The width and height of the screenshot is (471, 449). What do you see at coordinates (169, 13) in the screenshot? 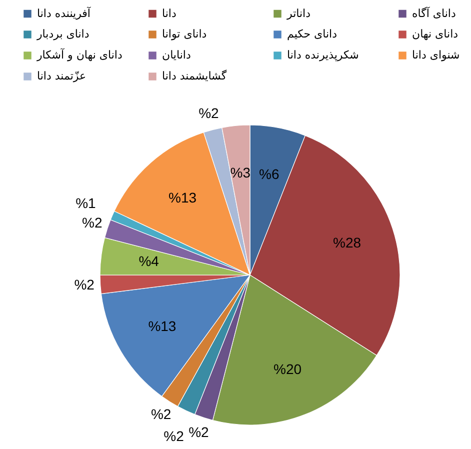
I see `legend-label: دانا` at bounding box center [169, 13].